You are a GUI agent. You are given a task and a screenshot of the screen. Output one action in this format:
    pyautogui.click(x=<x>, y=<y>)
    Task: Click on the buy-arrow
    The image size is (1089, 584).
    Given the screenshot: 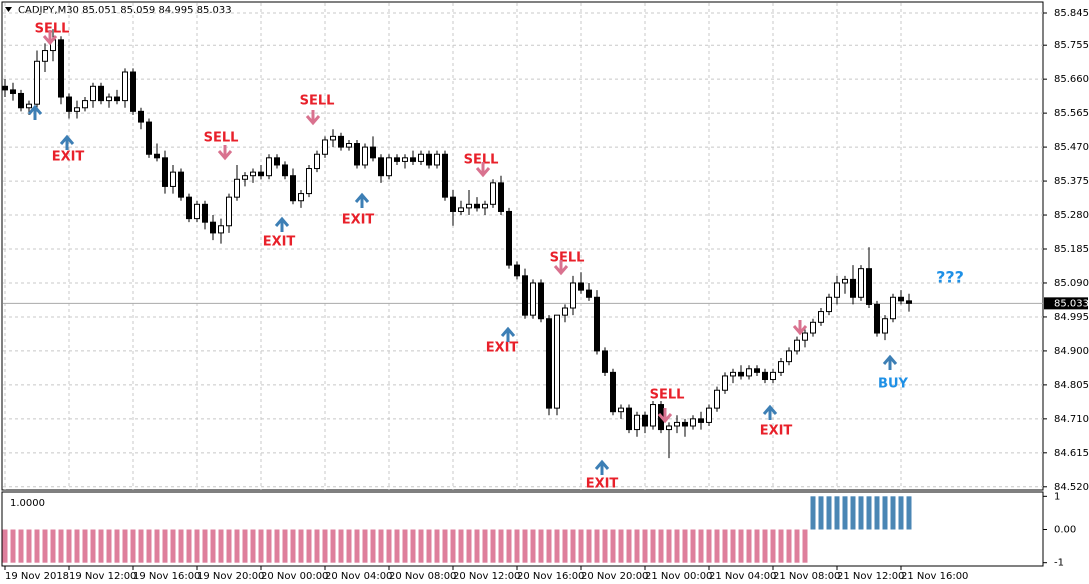 What is the action you would take?
    pyautogui.click(x=602, y=467)
    